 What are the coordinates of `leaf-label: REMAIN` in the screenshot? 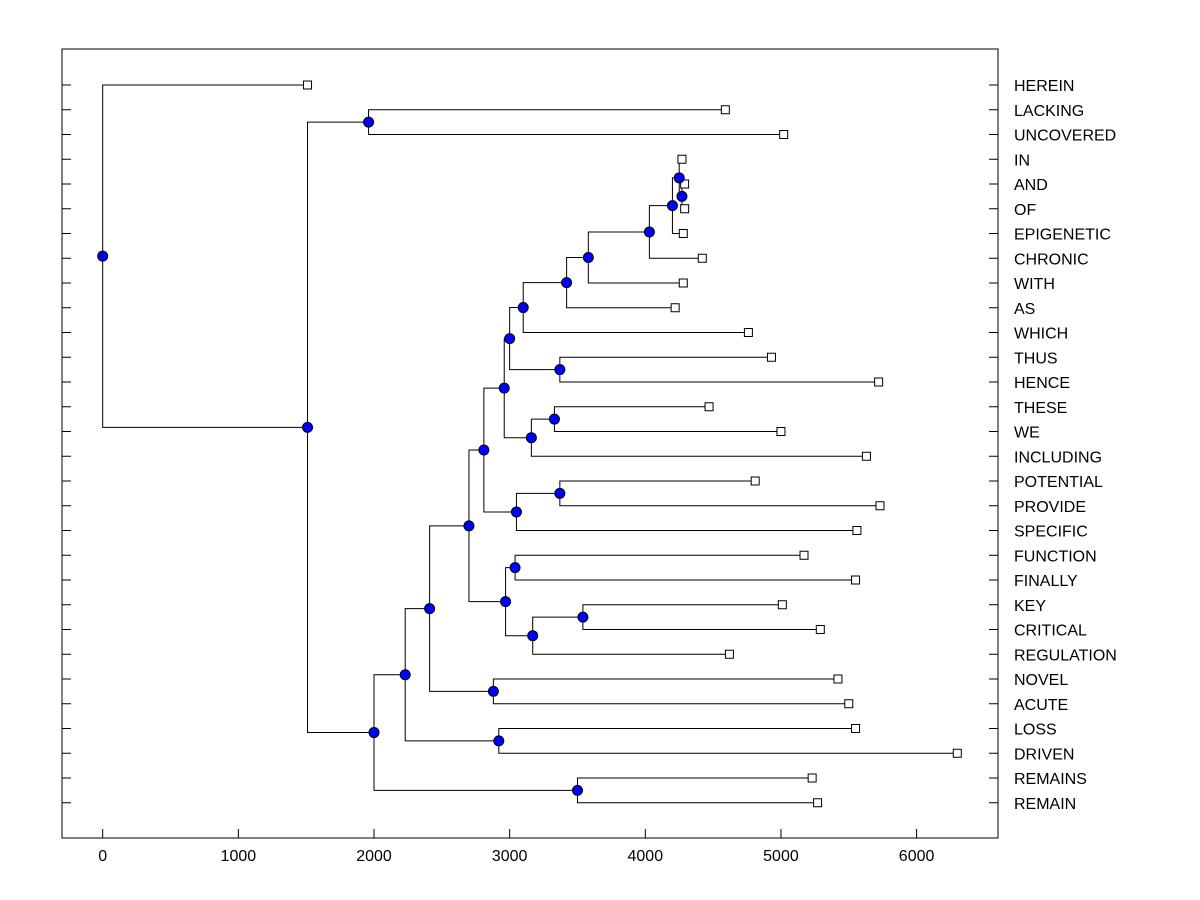 It's located at (1045, 804).